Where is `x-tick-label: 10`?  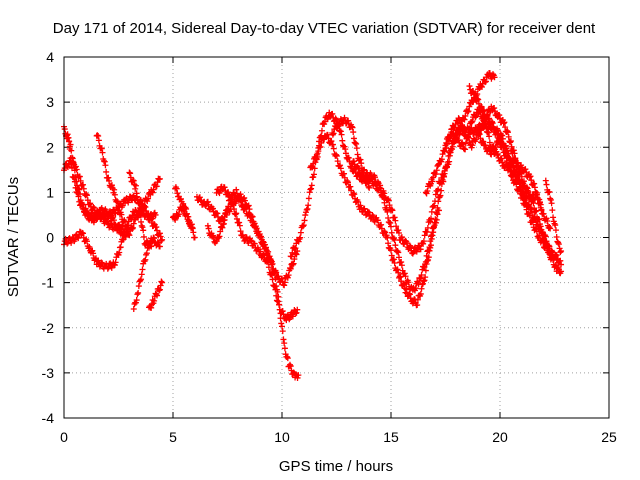
x-tick-label: 10 is located at coordinates (282, 437).